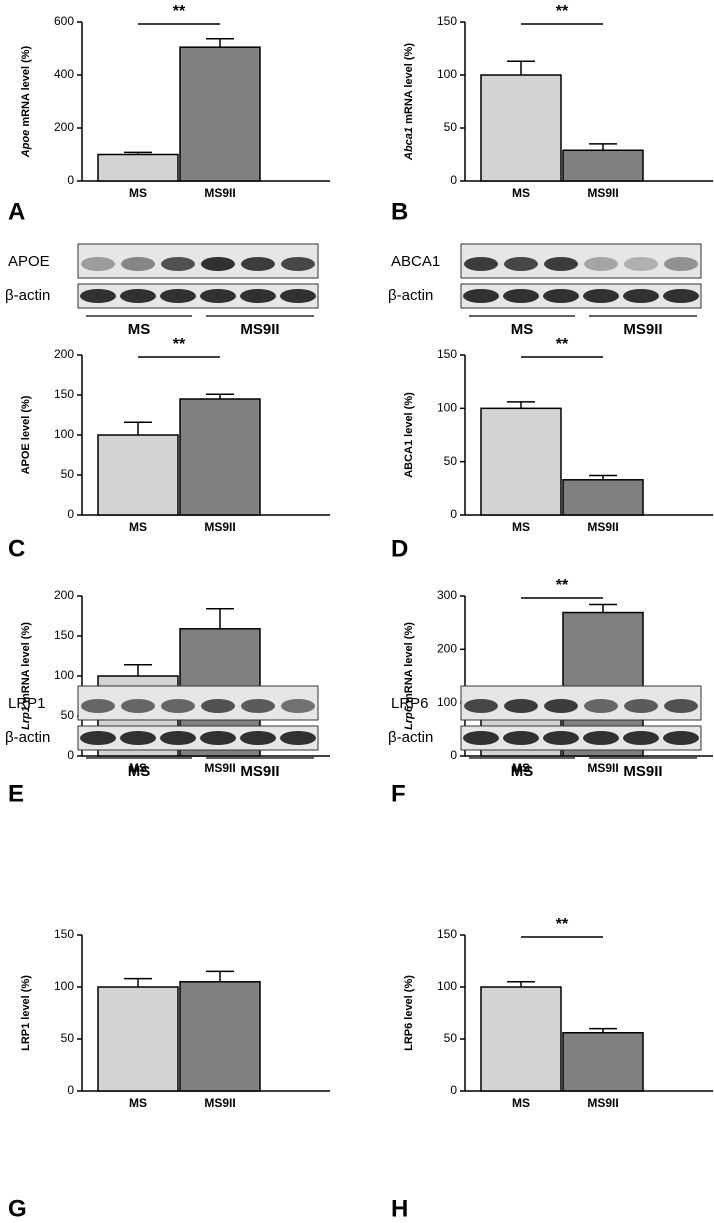 The image size is (714, 1223). What do you see at coordinates (64, 74) in the screenshot?
I see `y-tick-label: 400` at bounding box center [64, 74].